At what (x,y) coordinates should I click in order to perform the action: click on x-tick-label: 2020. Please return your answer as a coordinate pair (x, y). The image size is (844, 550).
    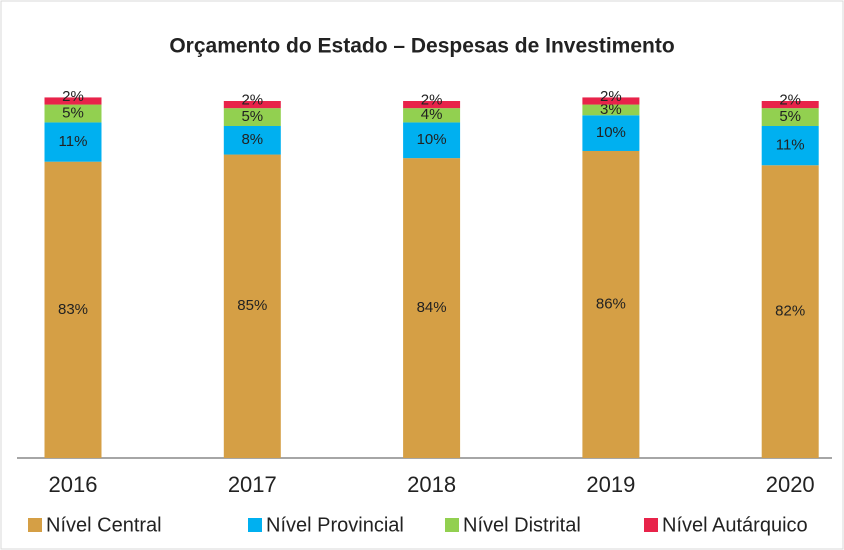
    Looking at the image, I should click on (790, 484).